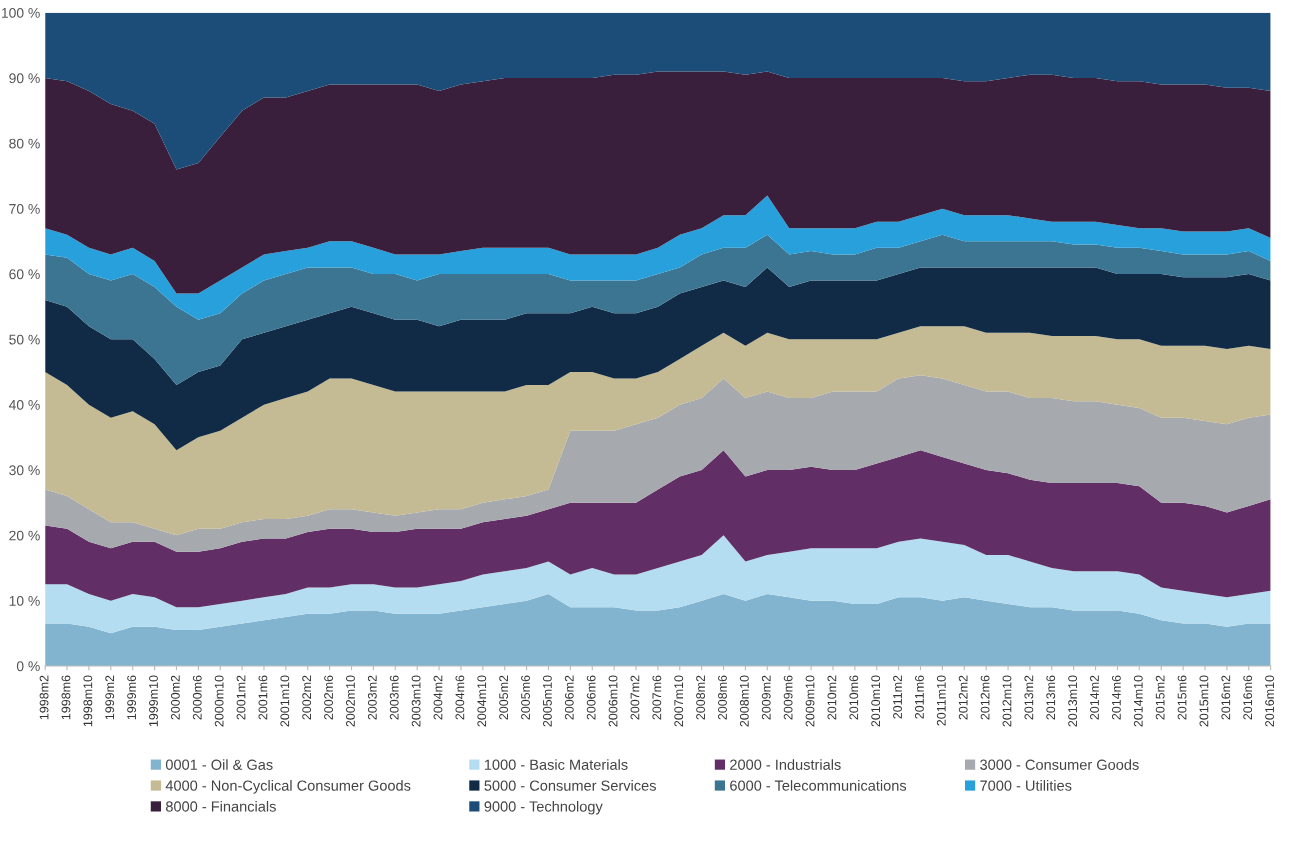 This screenshot has height=843, width=1290. I want to click on x-tick-label: 2013m6, so click(1051, 697).